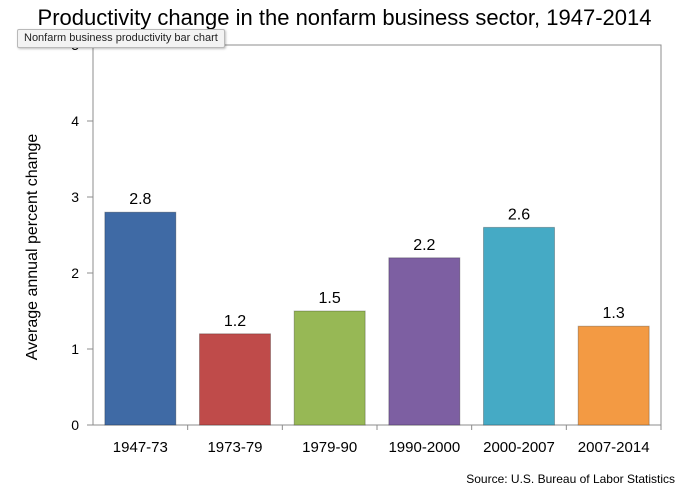  What do you see at coordinates (330, 298) in the screenshot?
I see `data-label: 1.5` at bounding box center [330, 298].